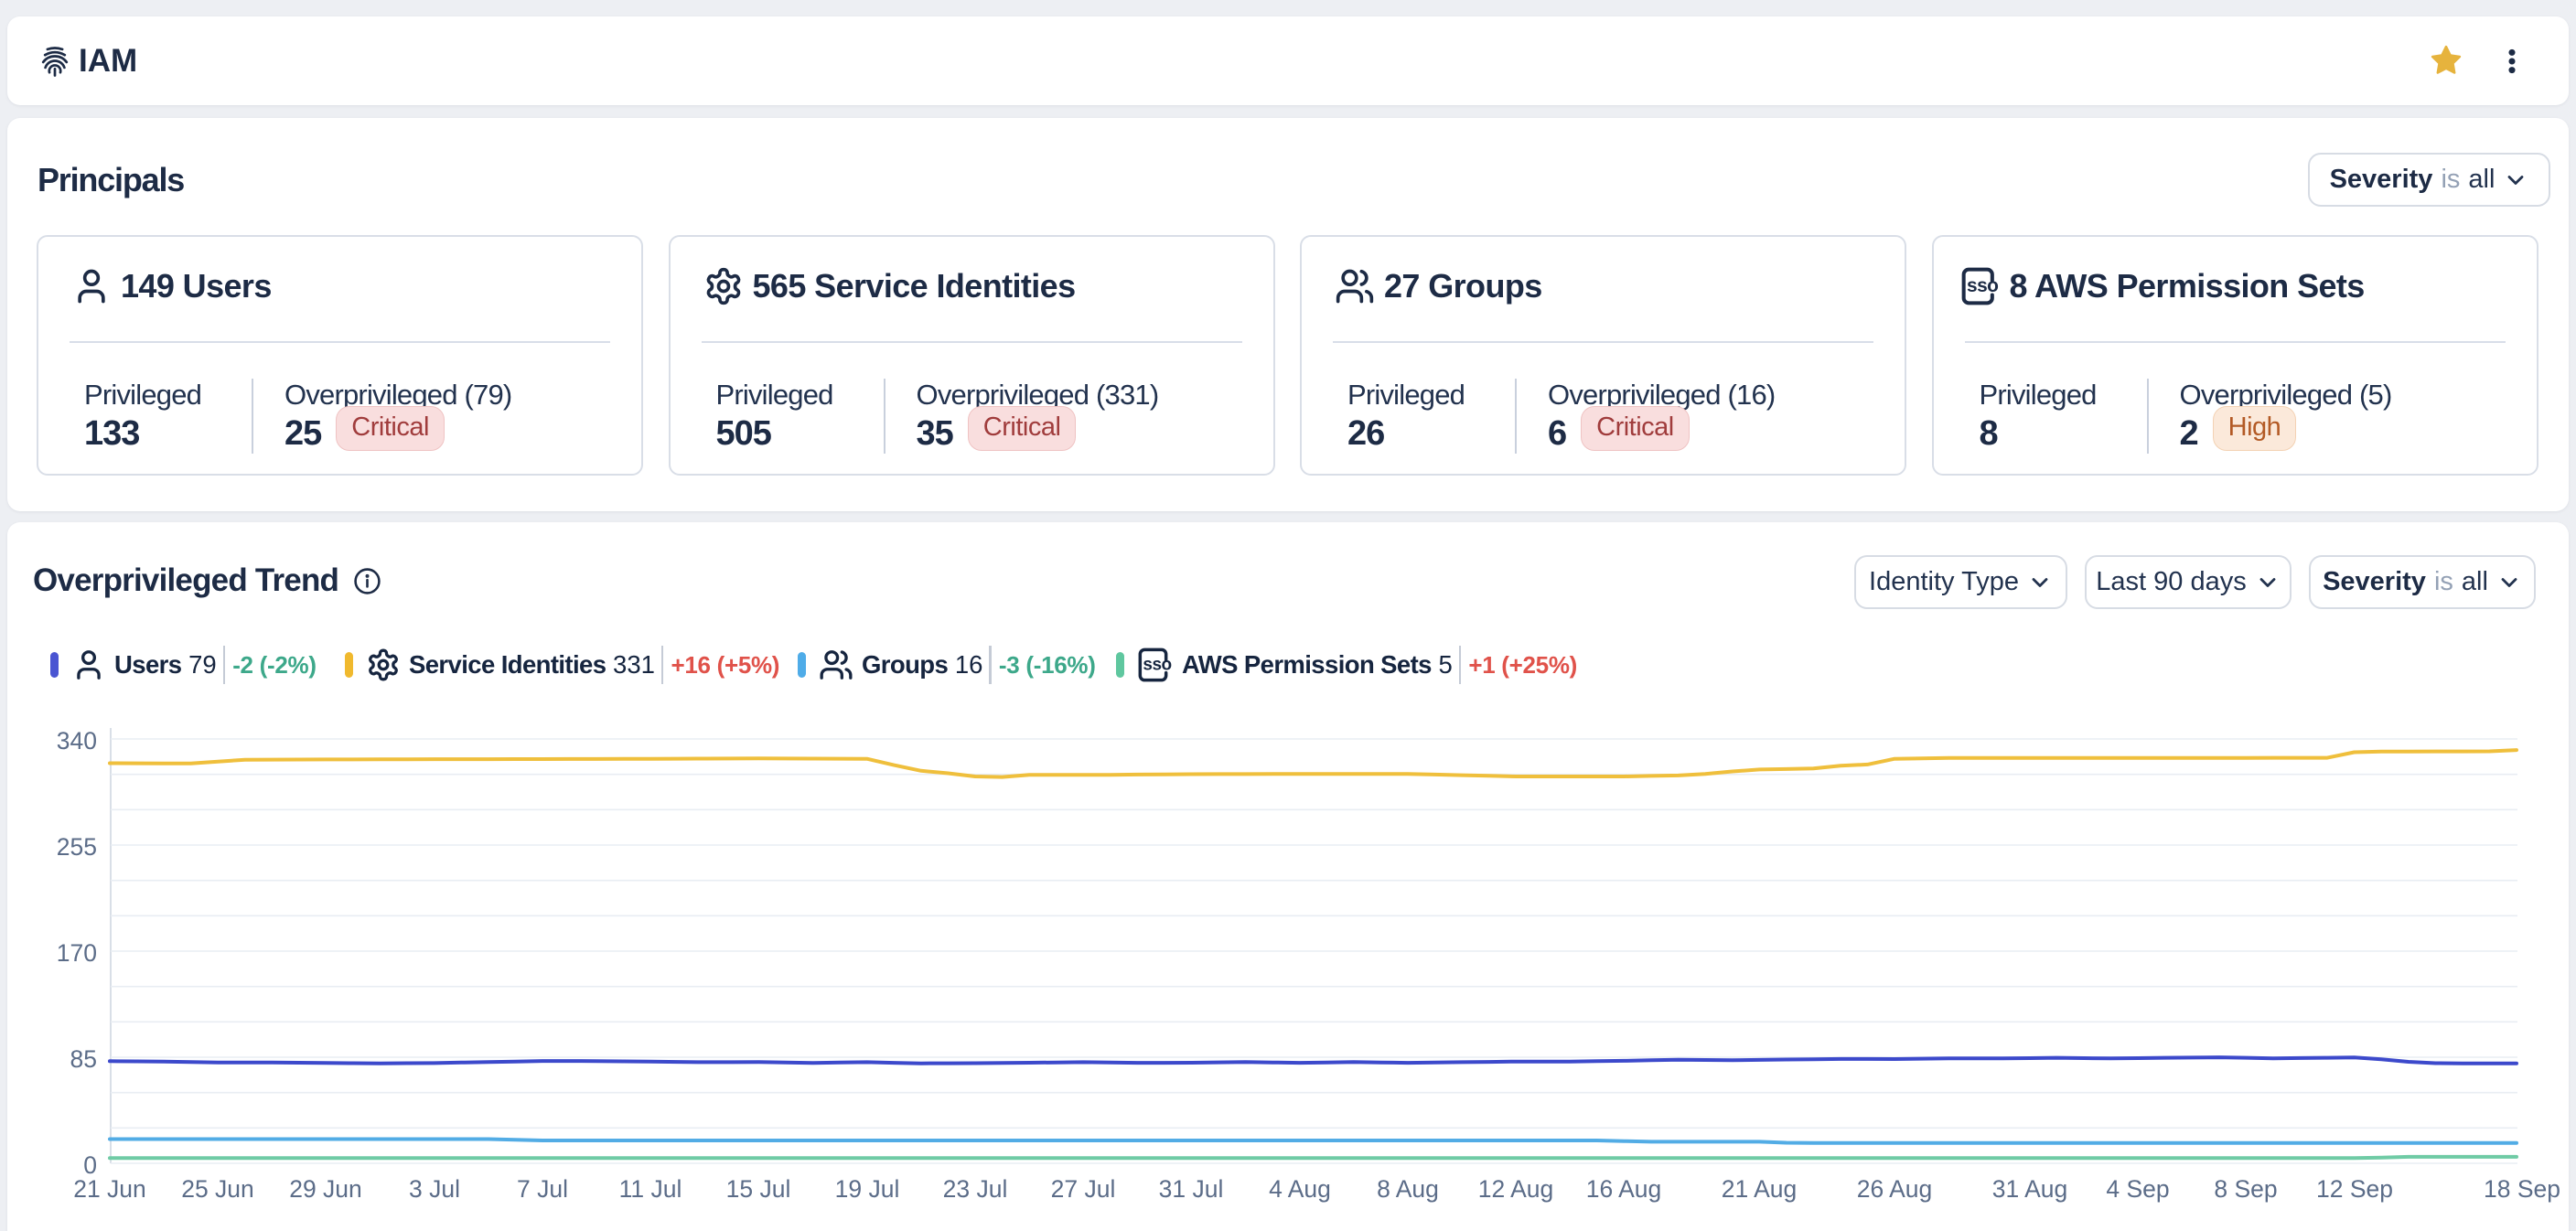  What do you see at coordinates (1760, 1189) in the screenshot?
I see `svg-text: 21 Aug` at bounding box center [1760, 1189].